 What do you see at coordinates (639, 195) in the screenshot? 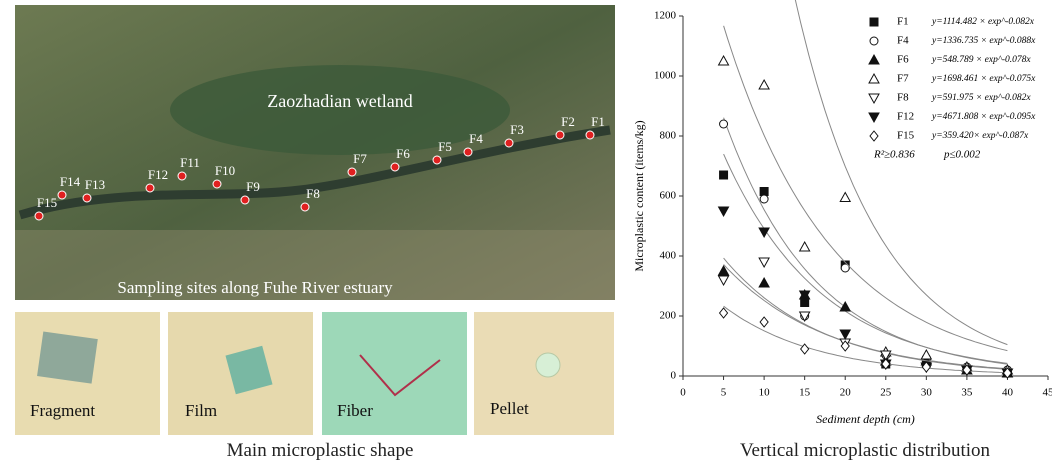
I see `y-axis-label: Microplastic content (items/kg)` at bounding box center [639, 195].